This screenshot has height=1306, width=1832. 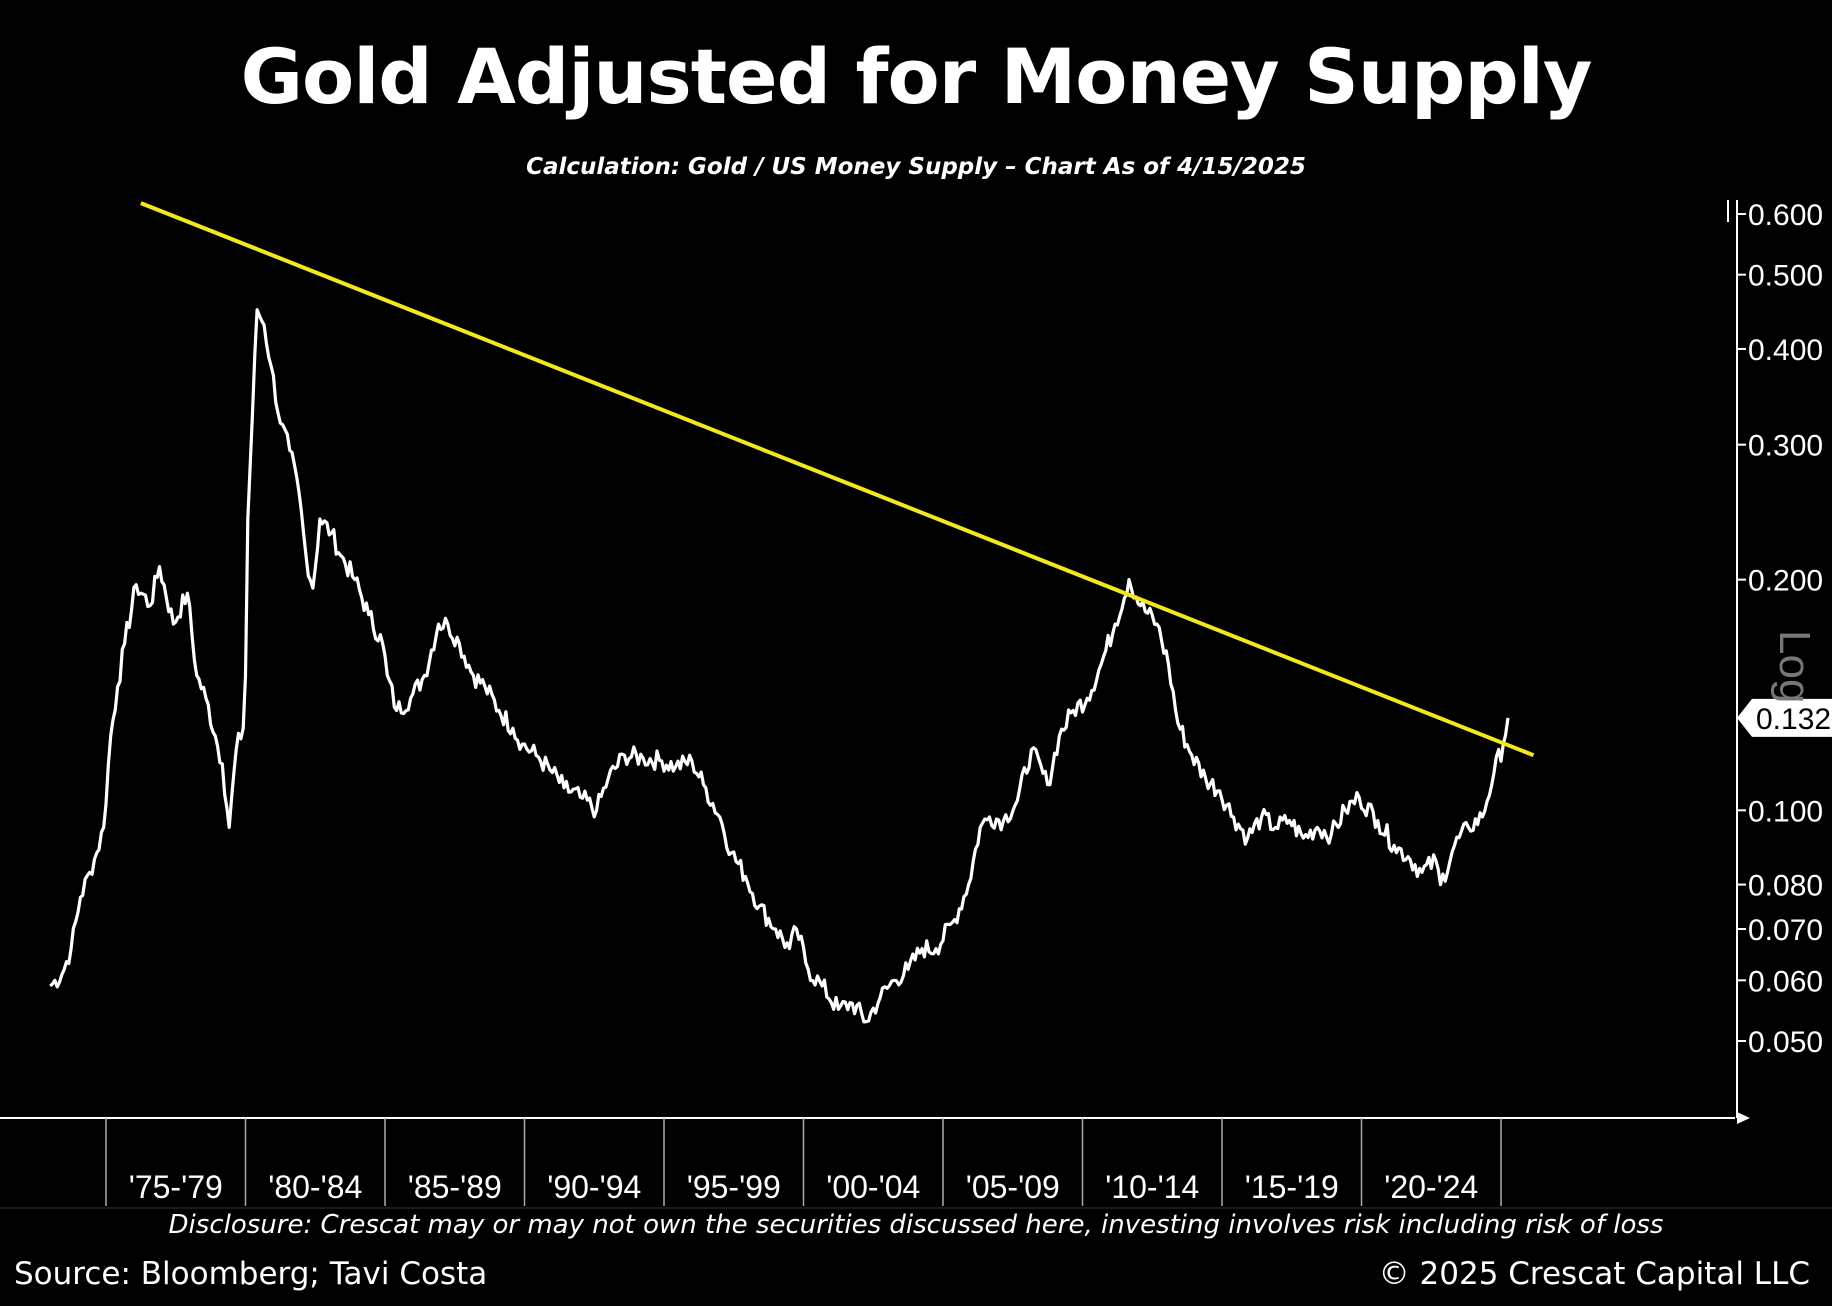 What do you see at coordinates (1785, 1042) in the screenshot?
I see `y-tick-label: 0.050` at bounding box center [1785, 1042].